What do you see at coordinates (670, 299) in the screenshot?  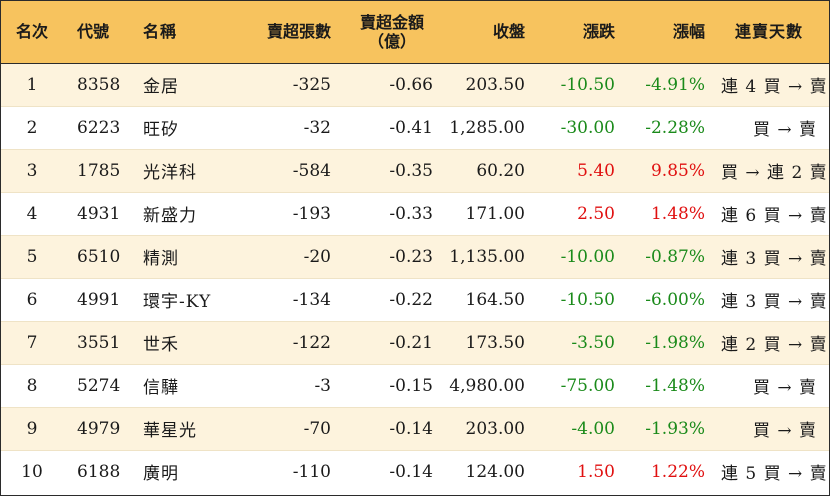 I see `cell-pct: -6.00%` at bounding box center [670, 299].